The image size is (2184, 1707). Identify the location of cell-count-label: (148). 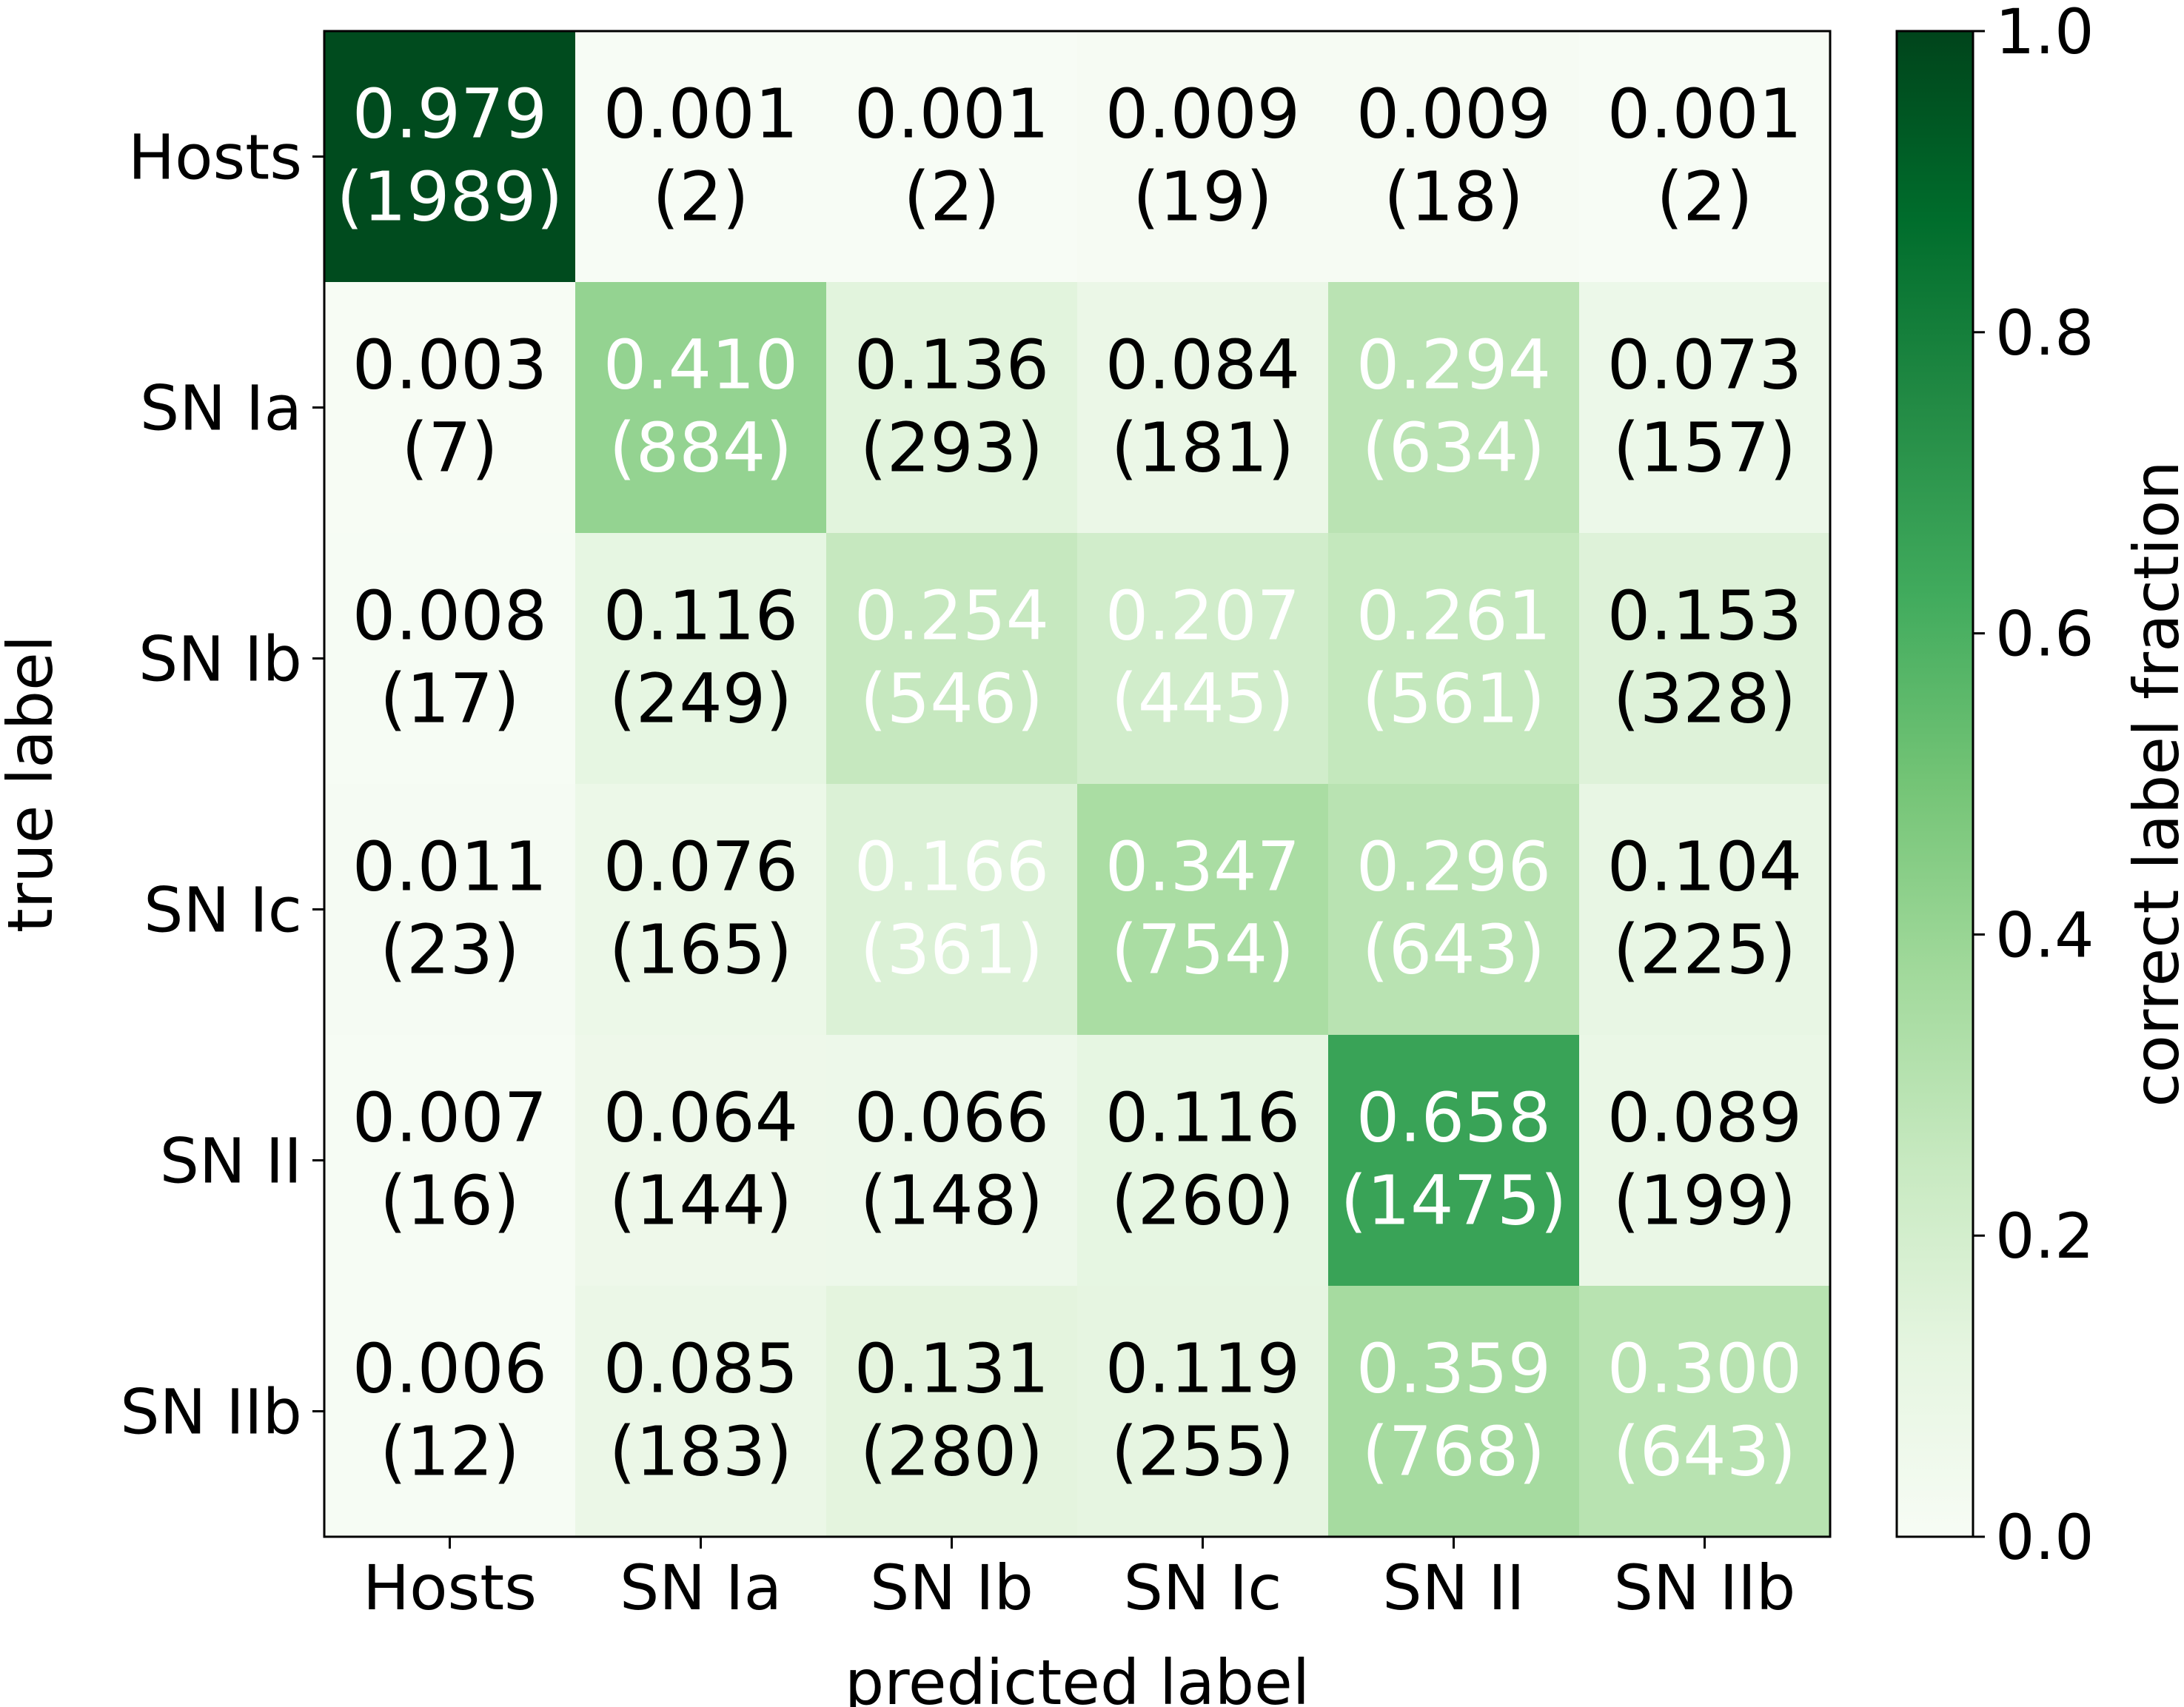
(952, 1201).